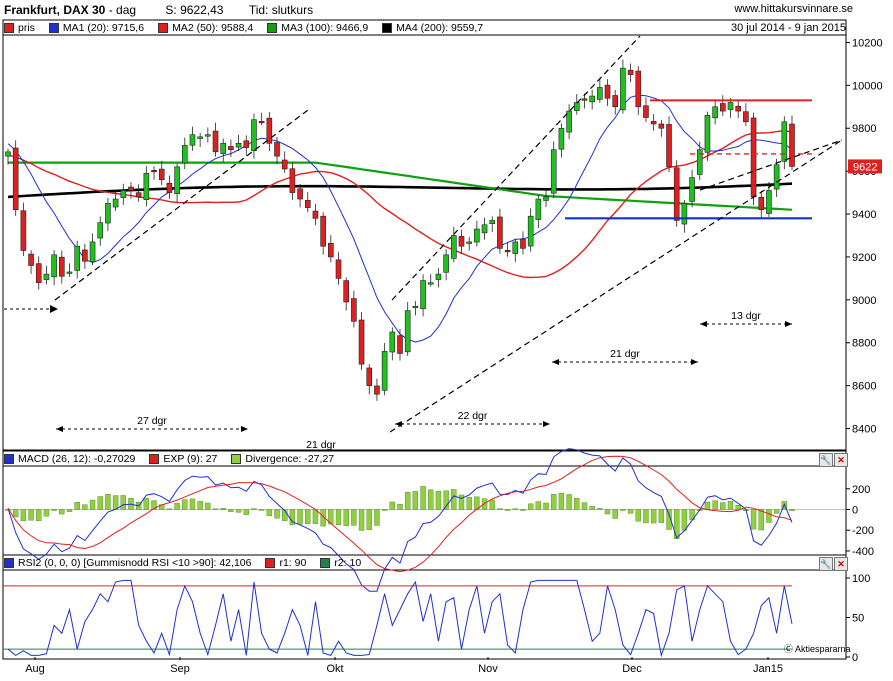 This screenshot has width=893, height=681. What do you see at coordinates (863, 531) in the screenshot?
I see `y-tick-label: -200` at bounding box center [863, 531].